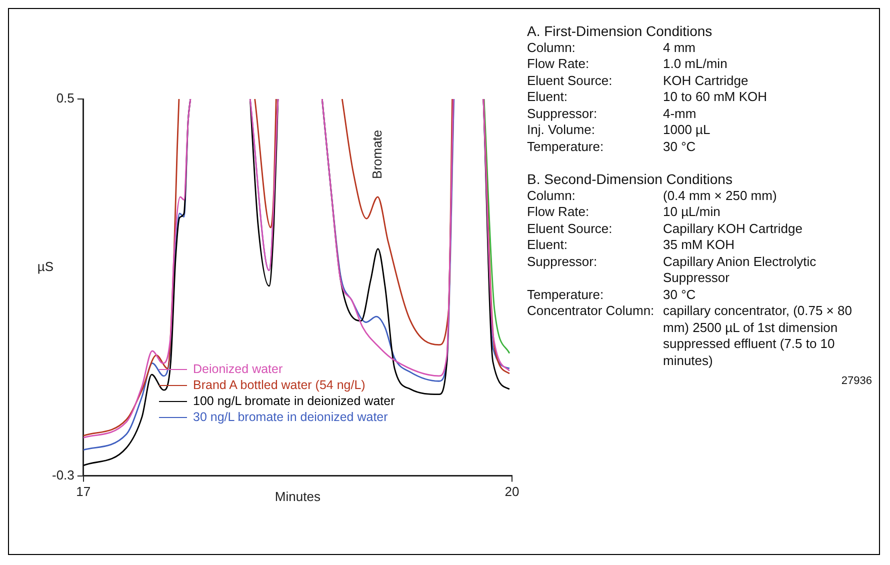 The image size is (890, 565). Describe the element at coordinates (623, 211) in the screenshot. I see `text: Flow Rate: 10 µL/min` at that location.